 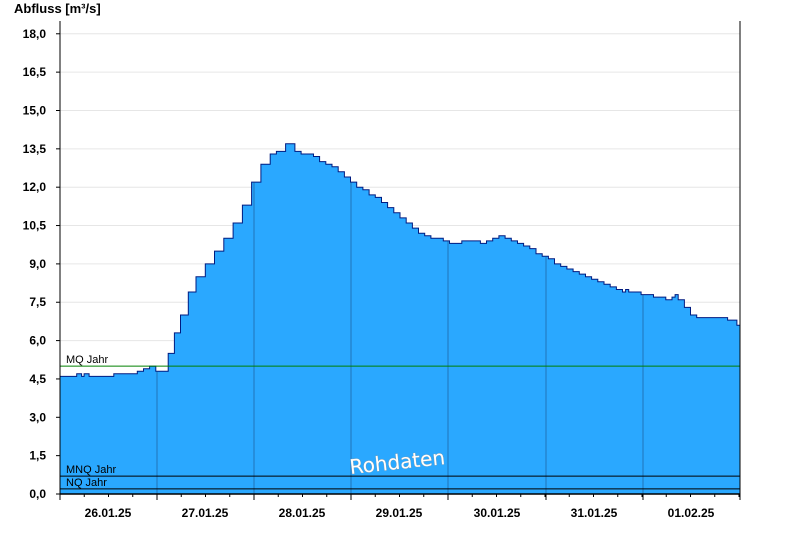 What do you see at coordinates (302, 513) in the screenshot?
I see `x-tick-label: 28.01.25` at bounding box center [302, 513].